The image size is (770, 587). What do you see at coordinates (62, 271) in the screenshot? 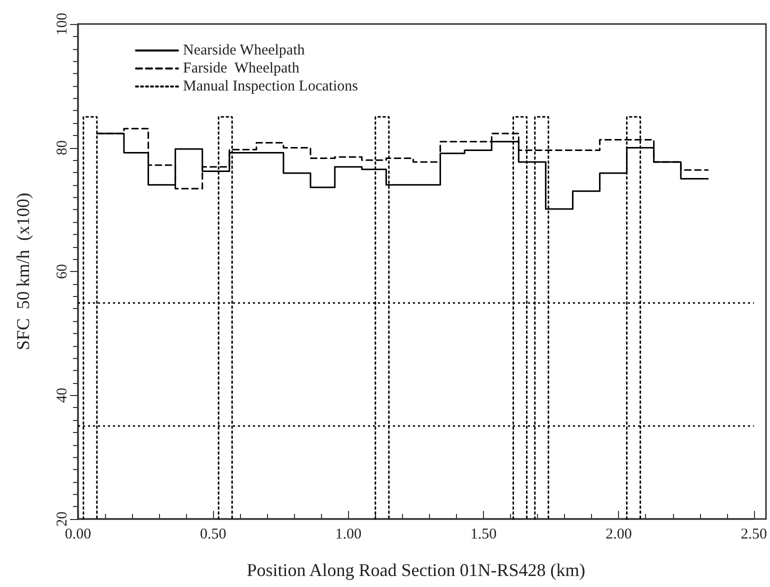
I see `y-tick-label: 60` at bounding box center [62, 271].